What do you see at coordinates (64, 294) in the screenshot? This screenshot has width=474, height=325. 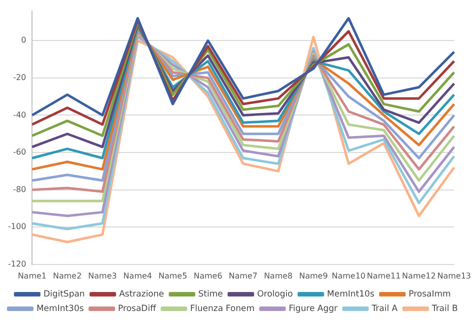 I see `legend-label: DigitSpan` at bounding box center [64, 294].